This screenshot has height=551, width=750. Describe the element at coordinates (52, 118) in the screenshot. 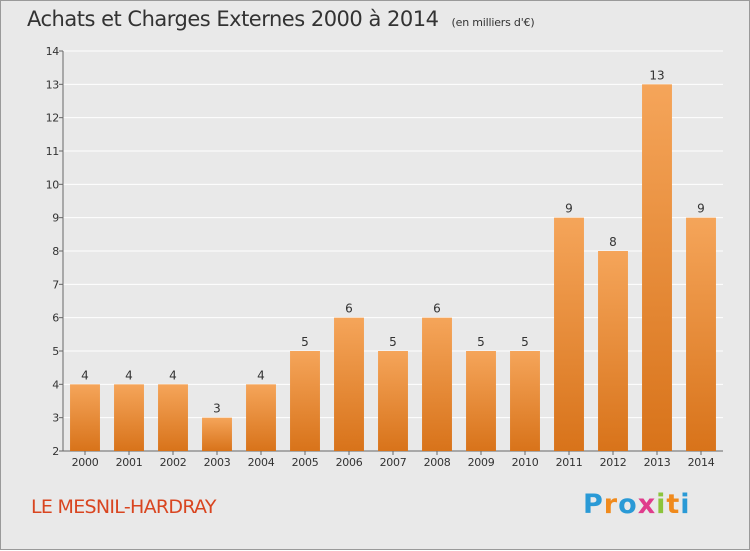

I see `y-tick-label: 12` at that location.